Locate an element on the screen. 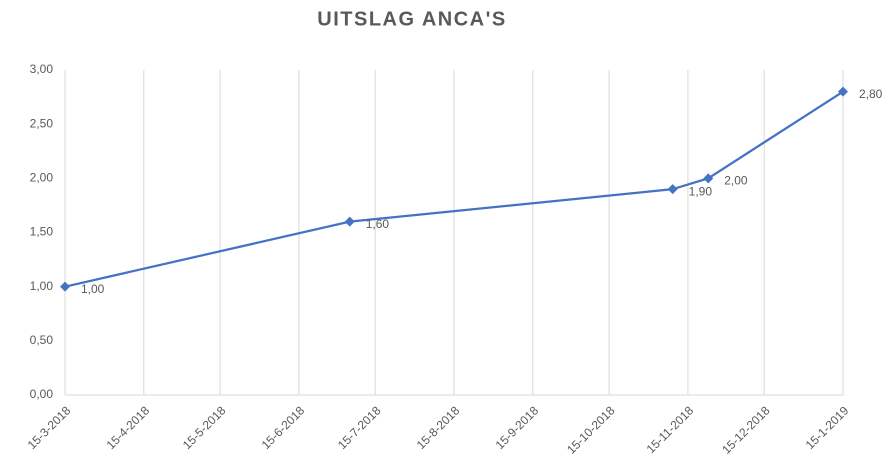  y-tick-label: 1,50 is located at coordinates (42, 232).